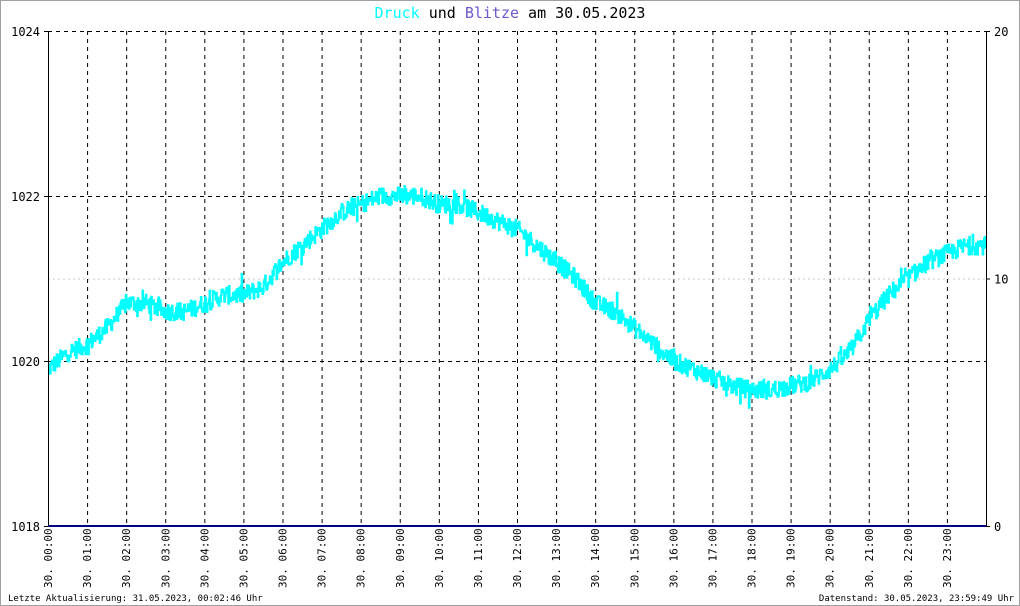 The height and width of the screenshot is (606, 1020). What do you see at coordinates (556, 558) in the screenshot?
I see `x-tick-label: 30. 13:00` at bounding box center [556, 558].